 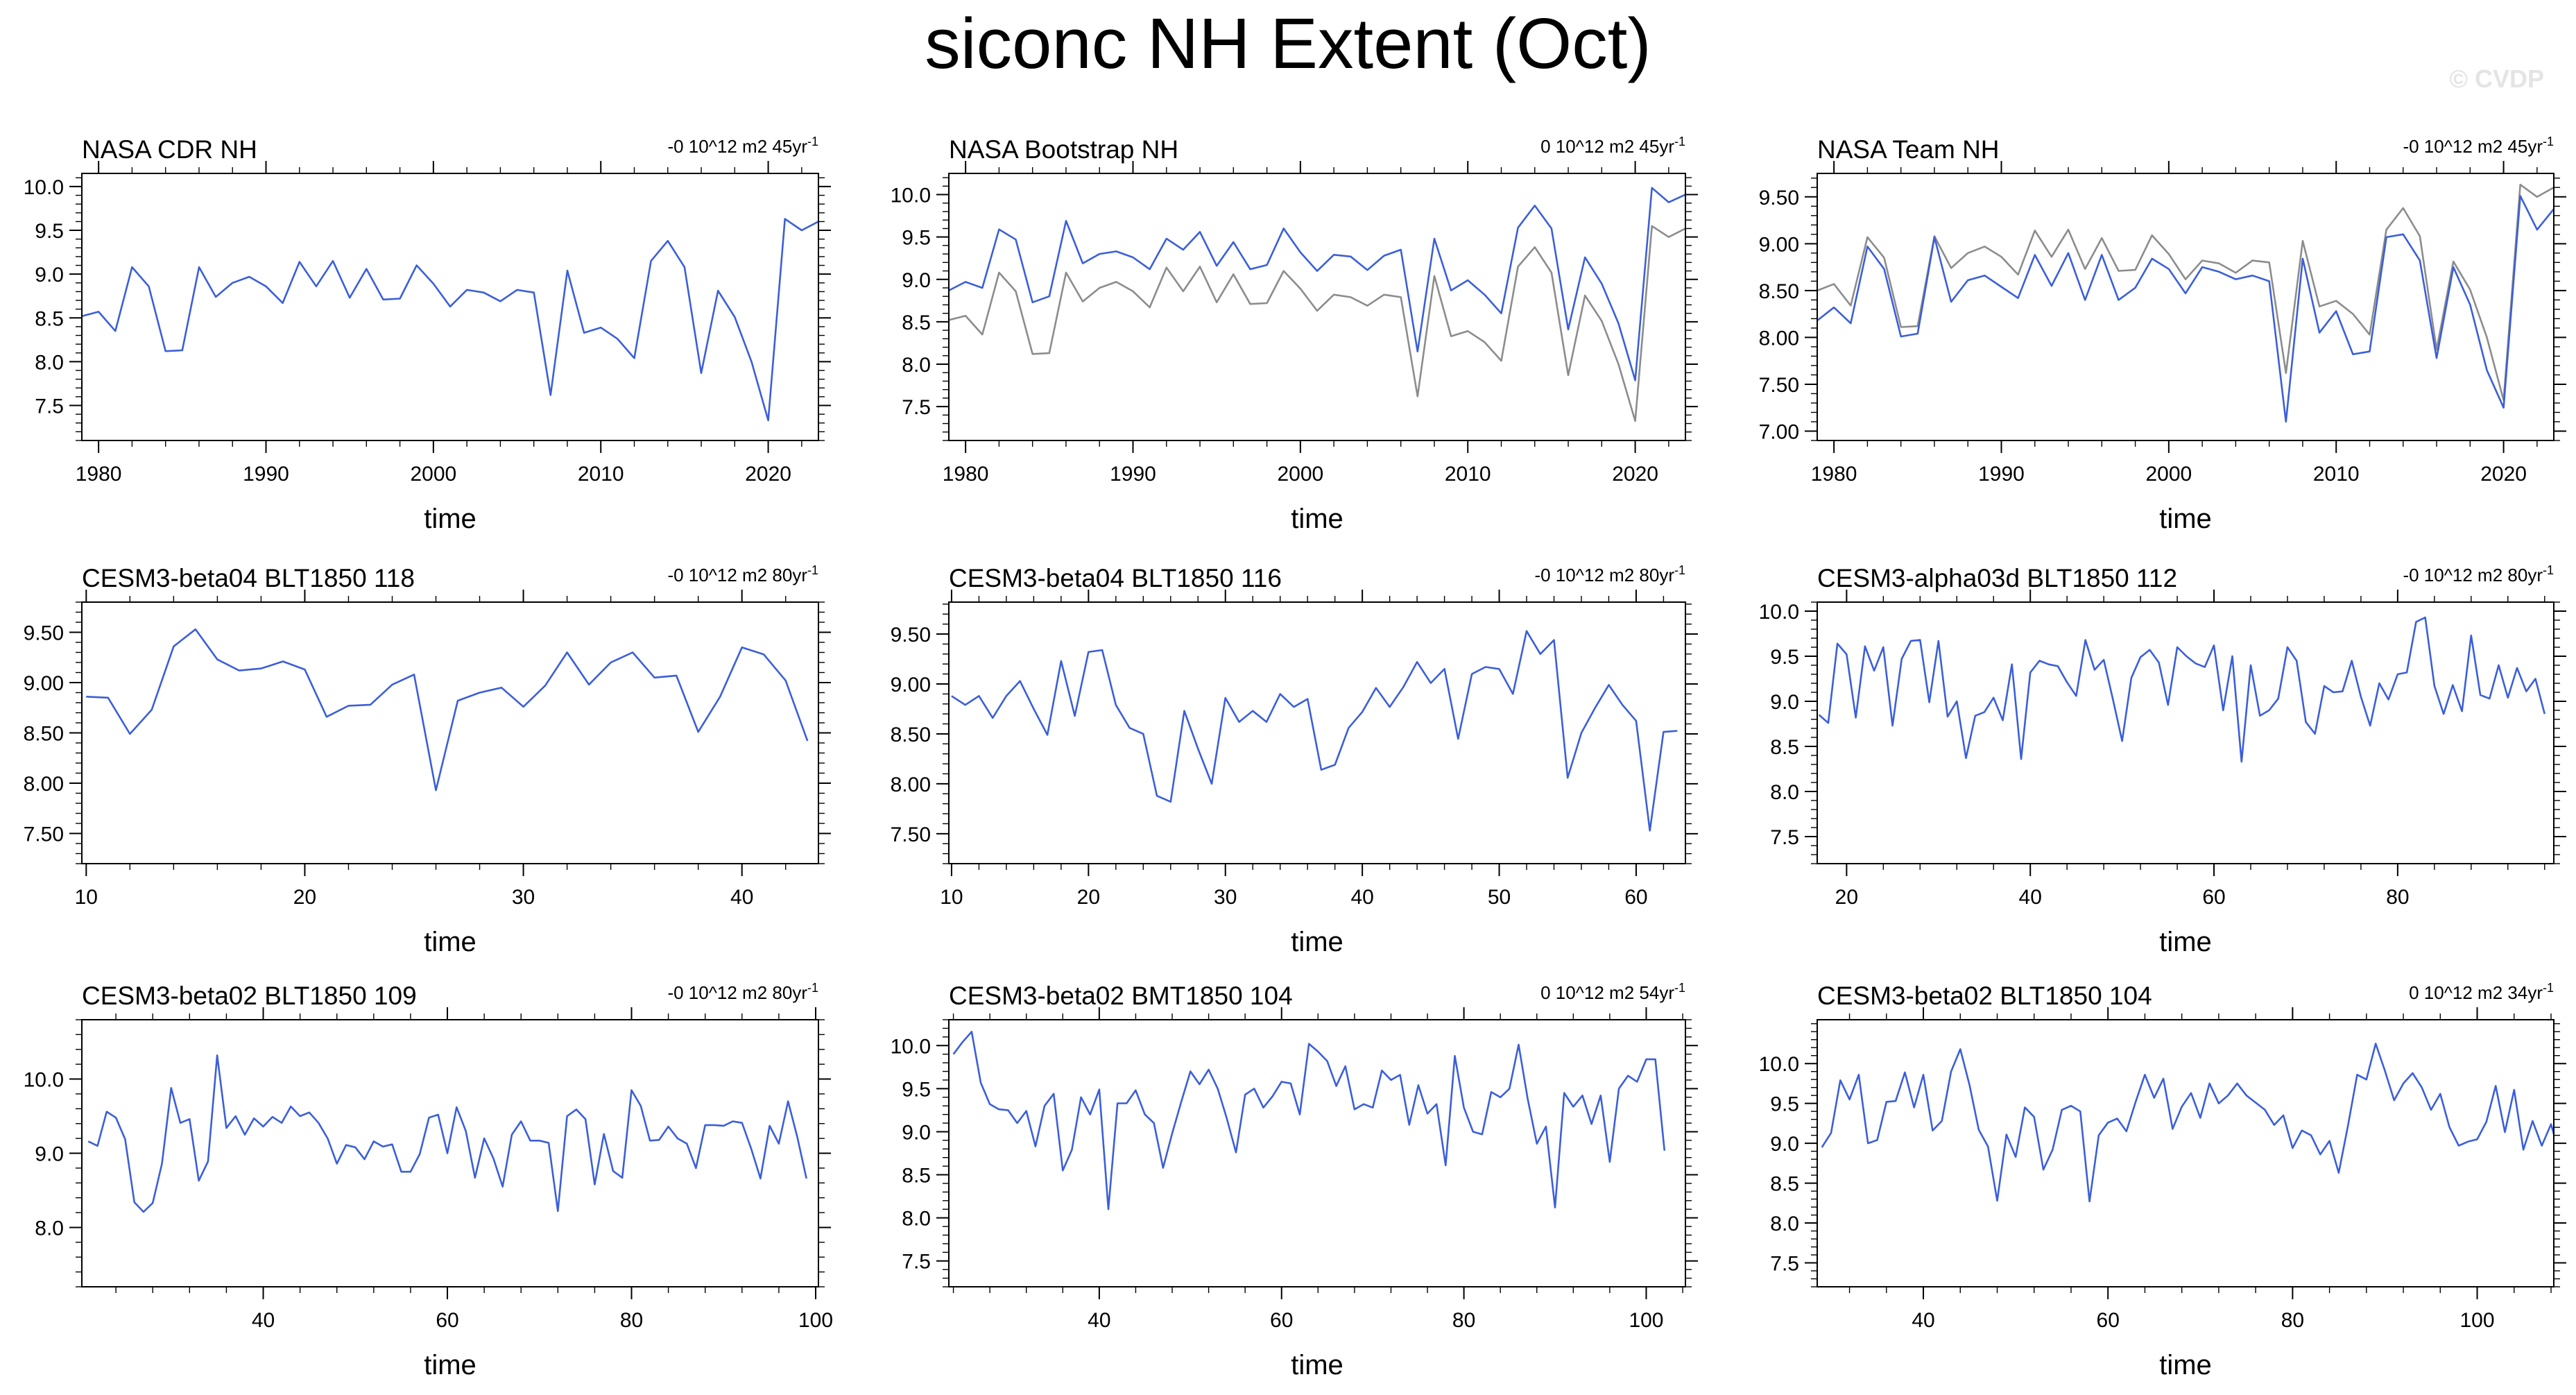 I want to click on x-tick-label: 20, so click(x=1846, y=897).